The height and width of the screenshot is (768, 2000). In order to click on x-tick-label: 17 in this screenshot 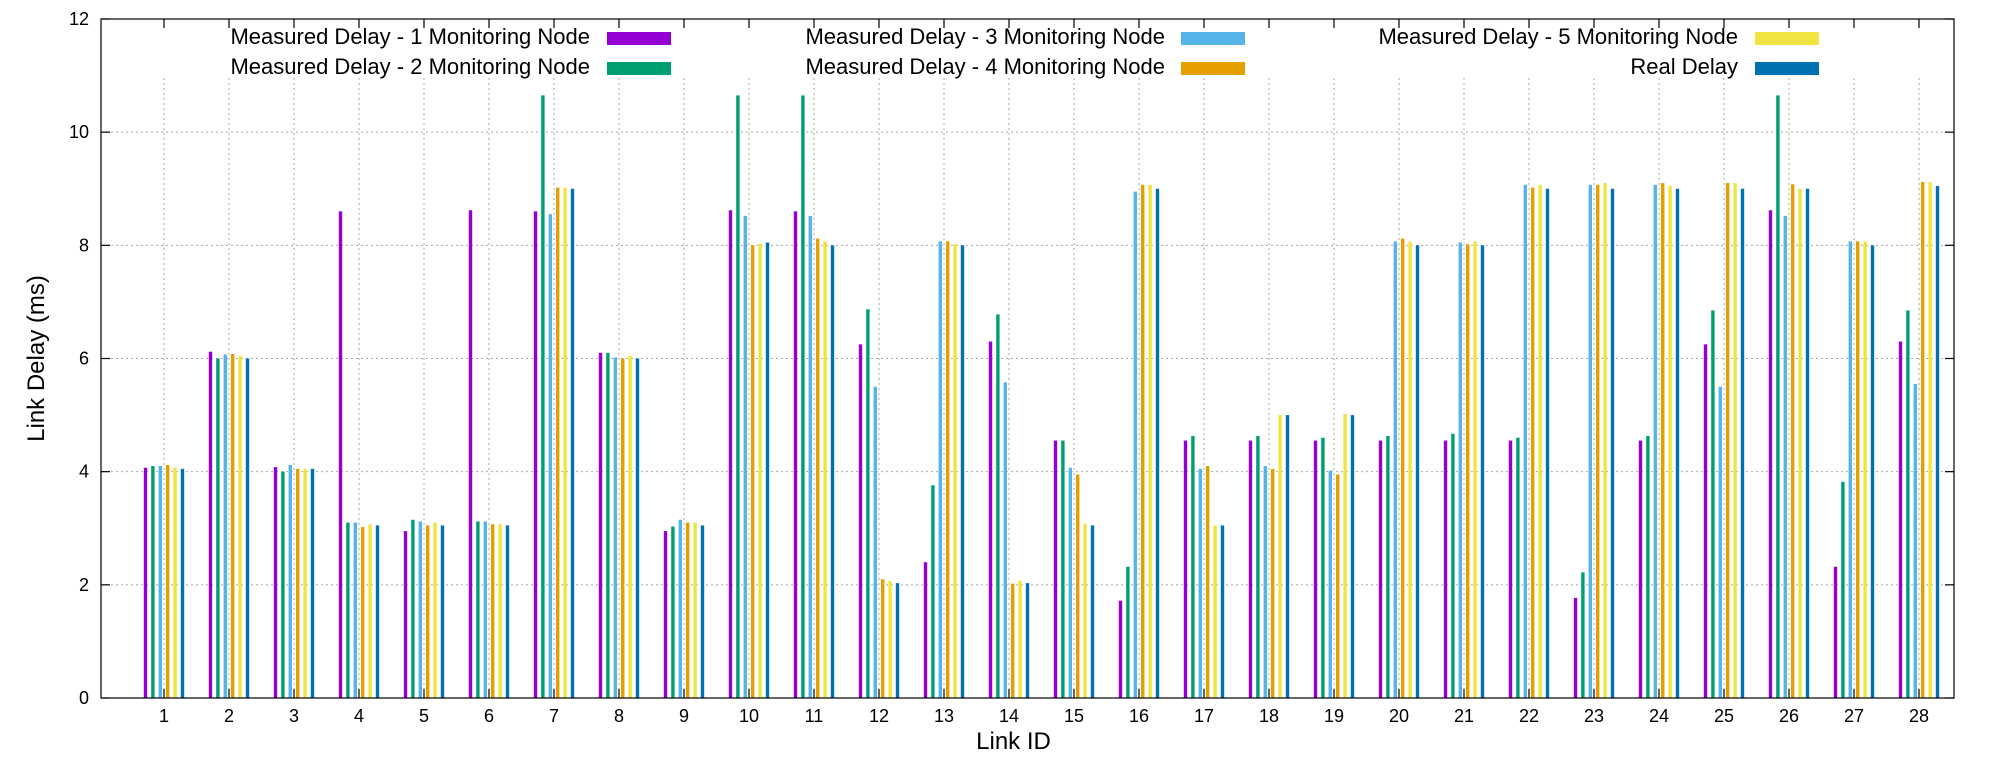, I will do `click(1204, 716)`.